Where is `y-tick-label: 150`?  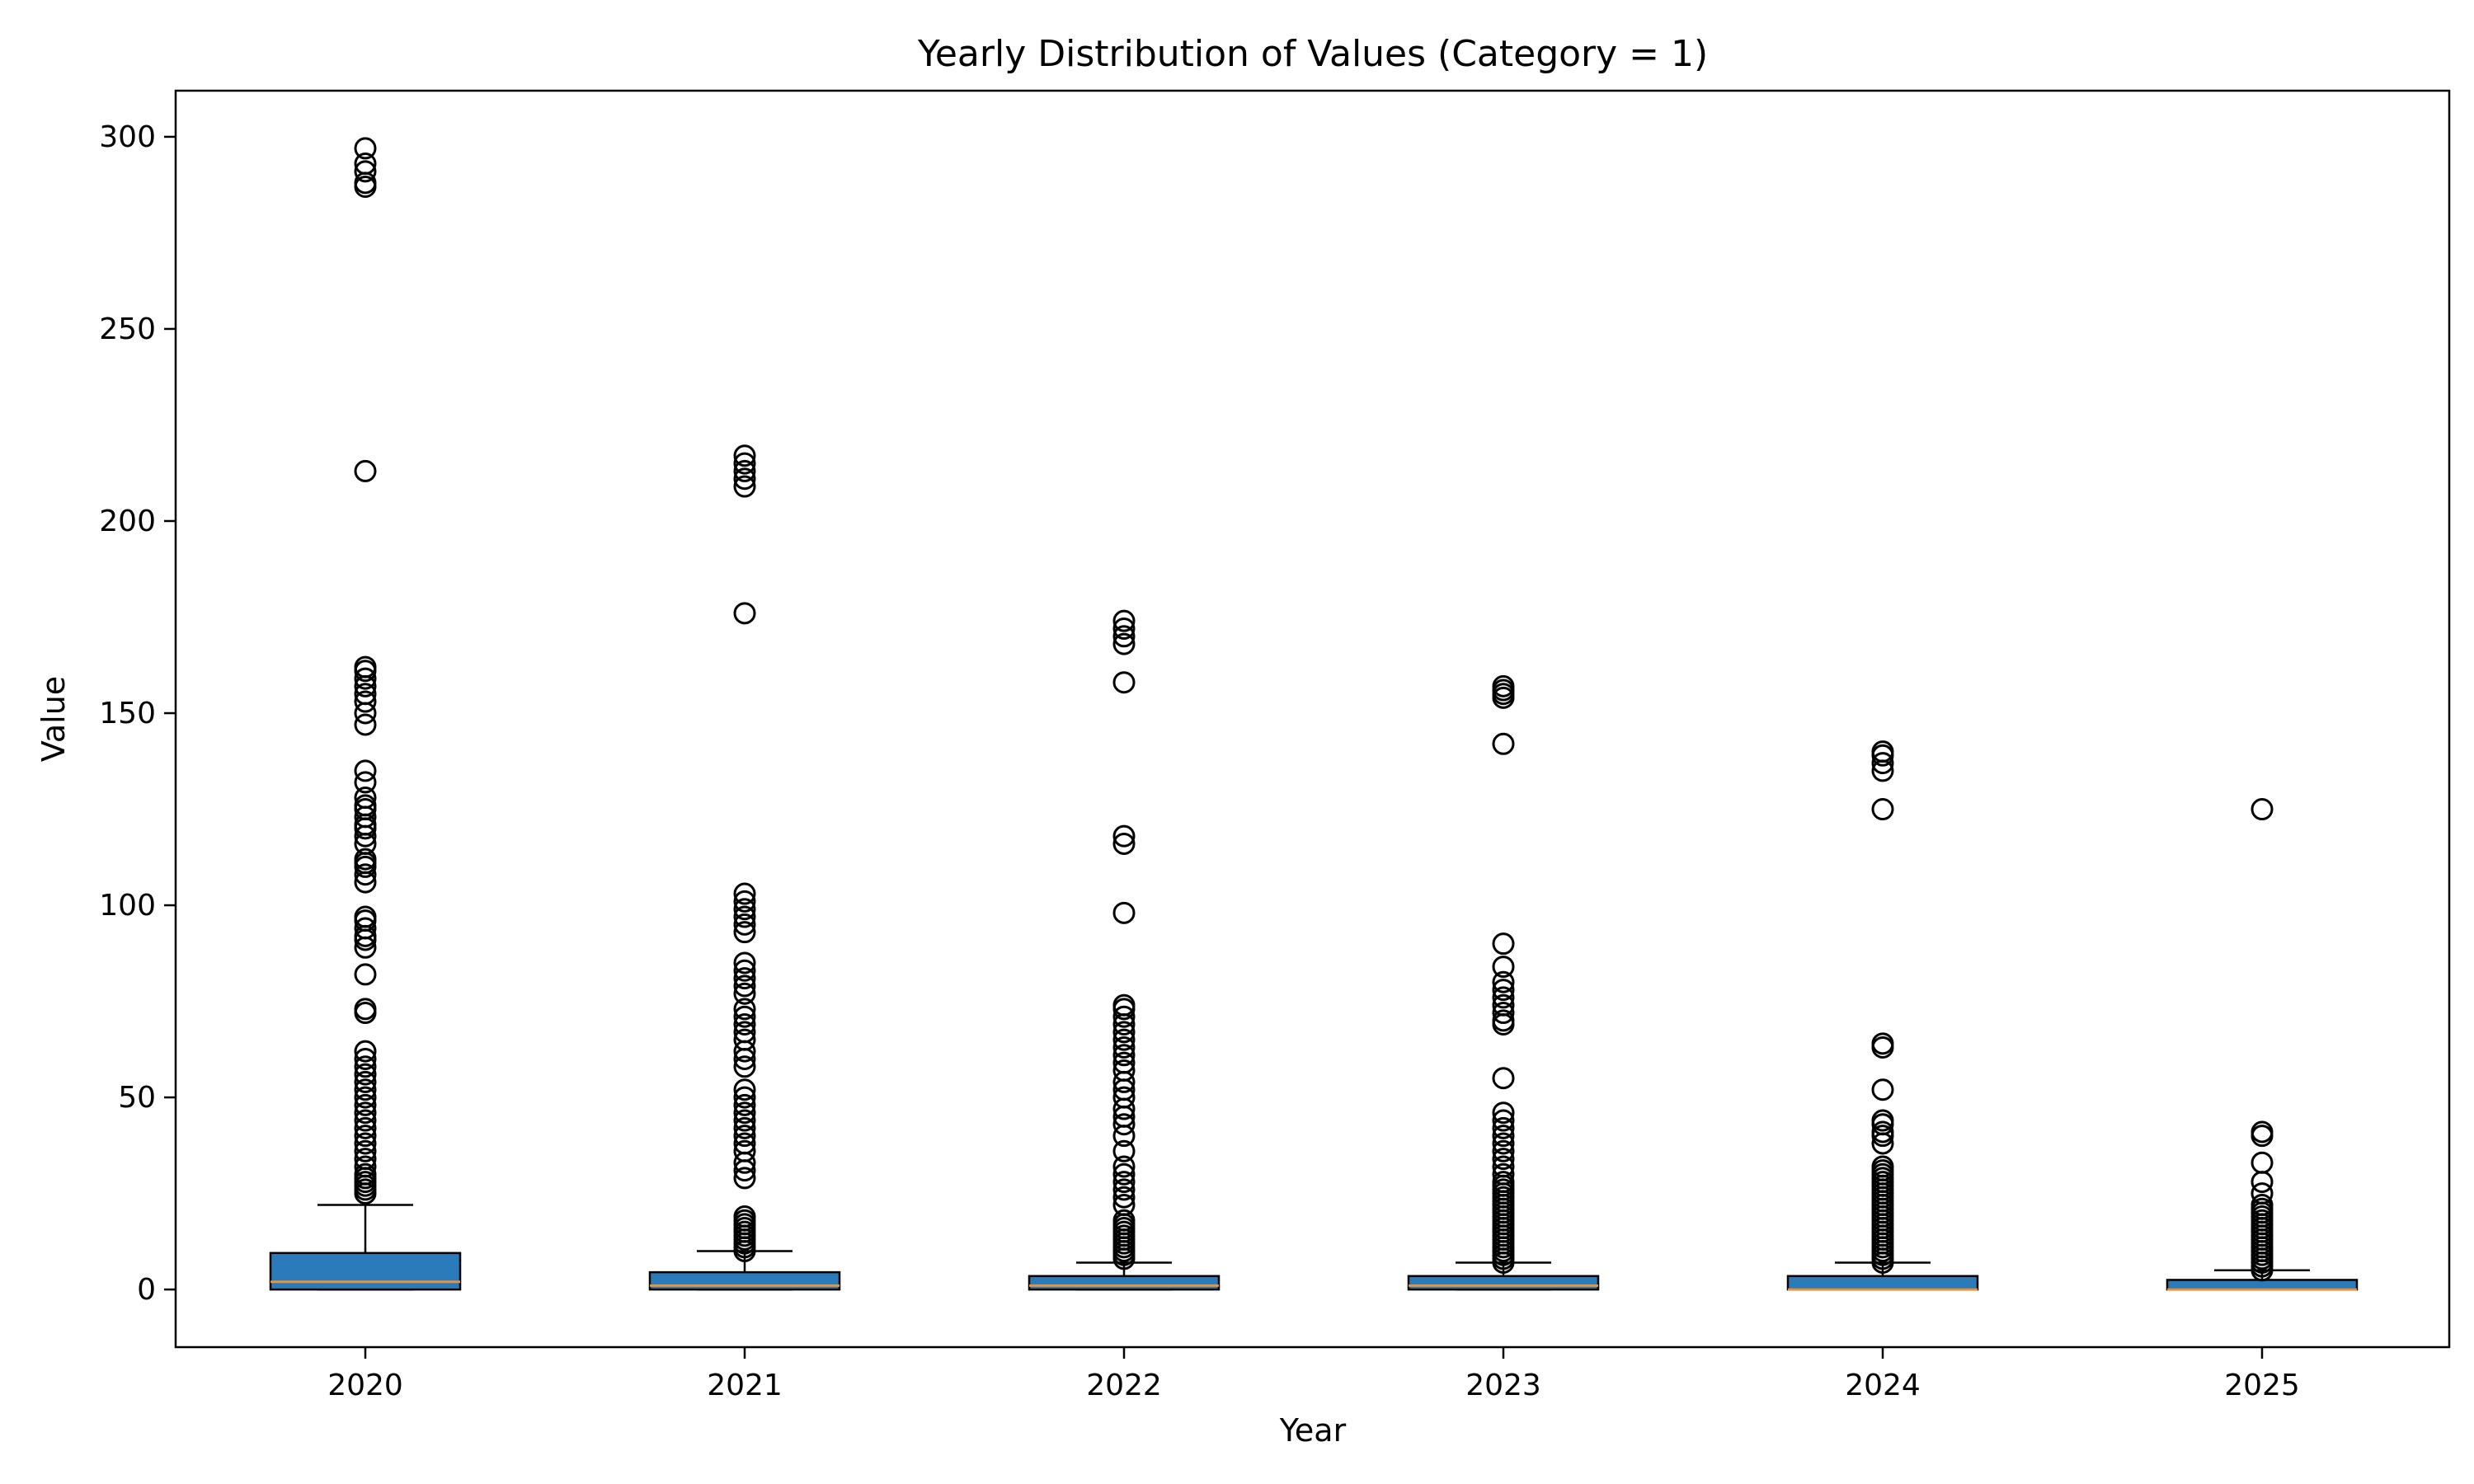 y-tick-label: 150 is located at coordinates (127, 713).